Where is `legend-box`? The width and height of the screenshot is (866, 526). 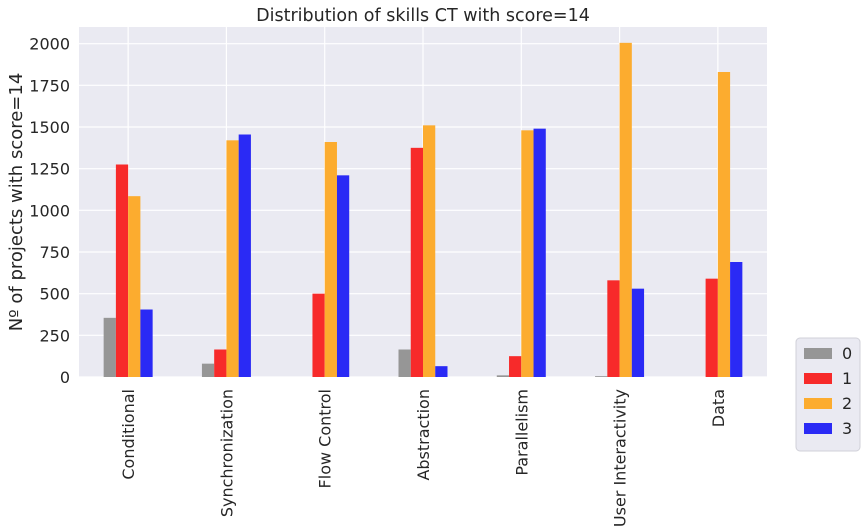 legend-box is located at coordinates (828, 394).